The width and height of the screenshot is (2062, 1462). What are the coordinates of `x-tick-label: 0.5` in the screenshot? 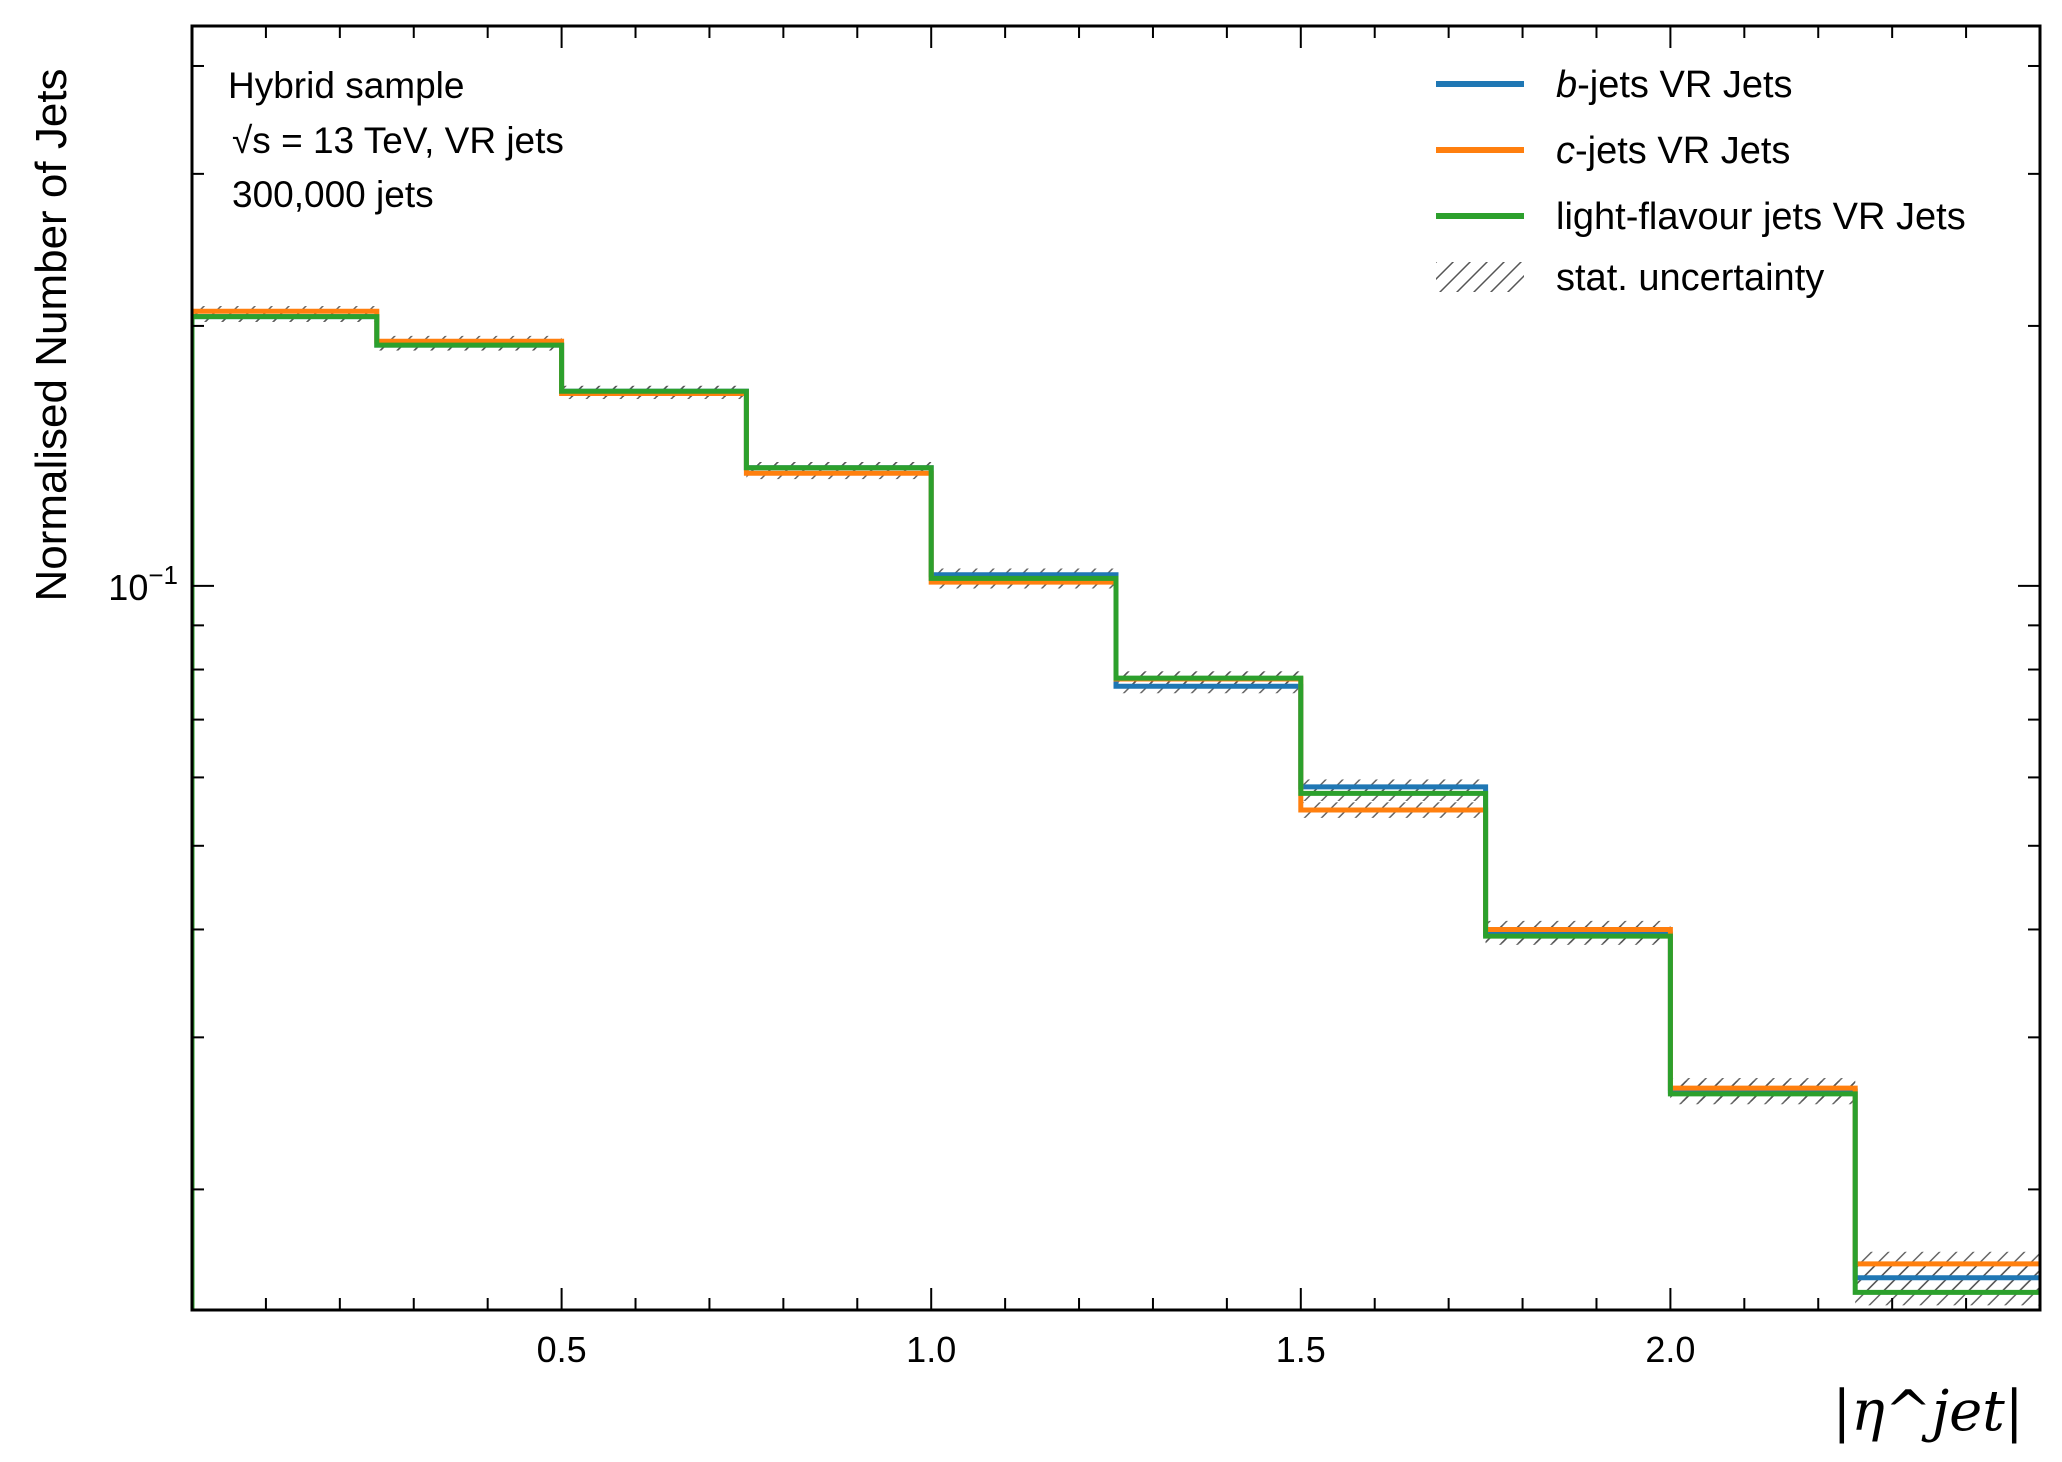 It's located at (562, 1349).